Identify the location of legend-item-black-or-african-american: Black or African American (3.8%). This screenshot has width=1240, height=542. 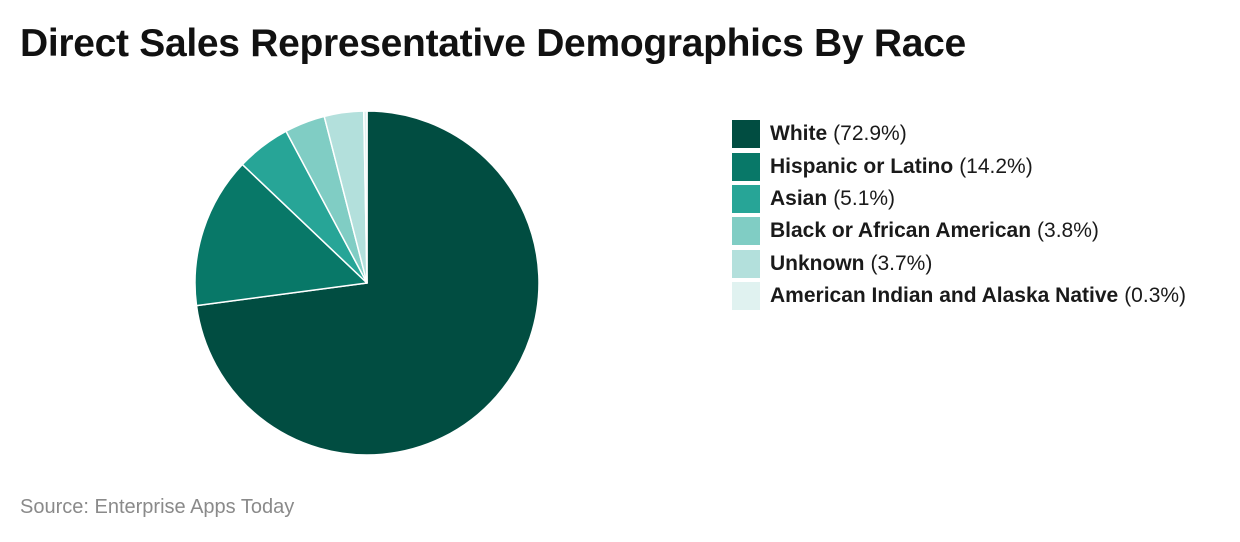
(959, 231).